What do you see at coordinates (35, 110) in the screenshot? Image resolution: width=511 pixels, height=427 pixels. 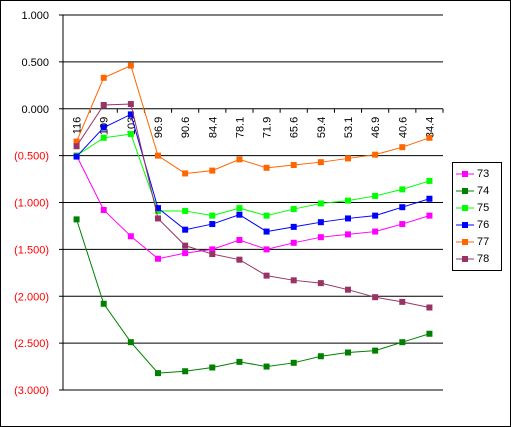 I see `y-tick-label: 0.000` at bounding box center [35, 110].